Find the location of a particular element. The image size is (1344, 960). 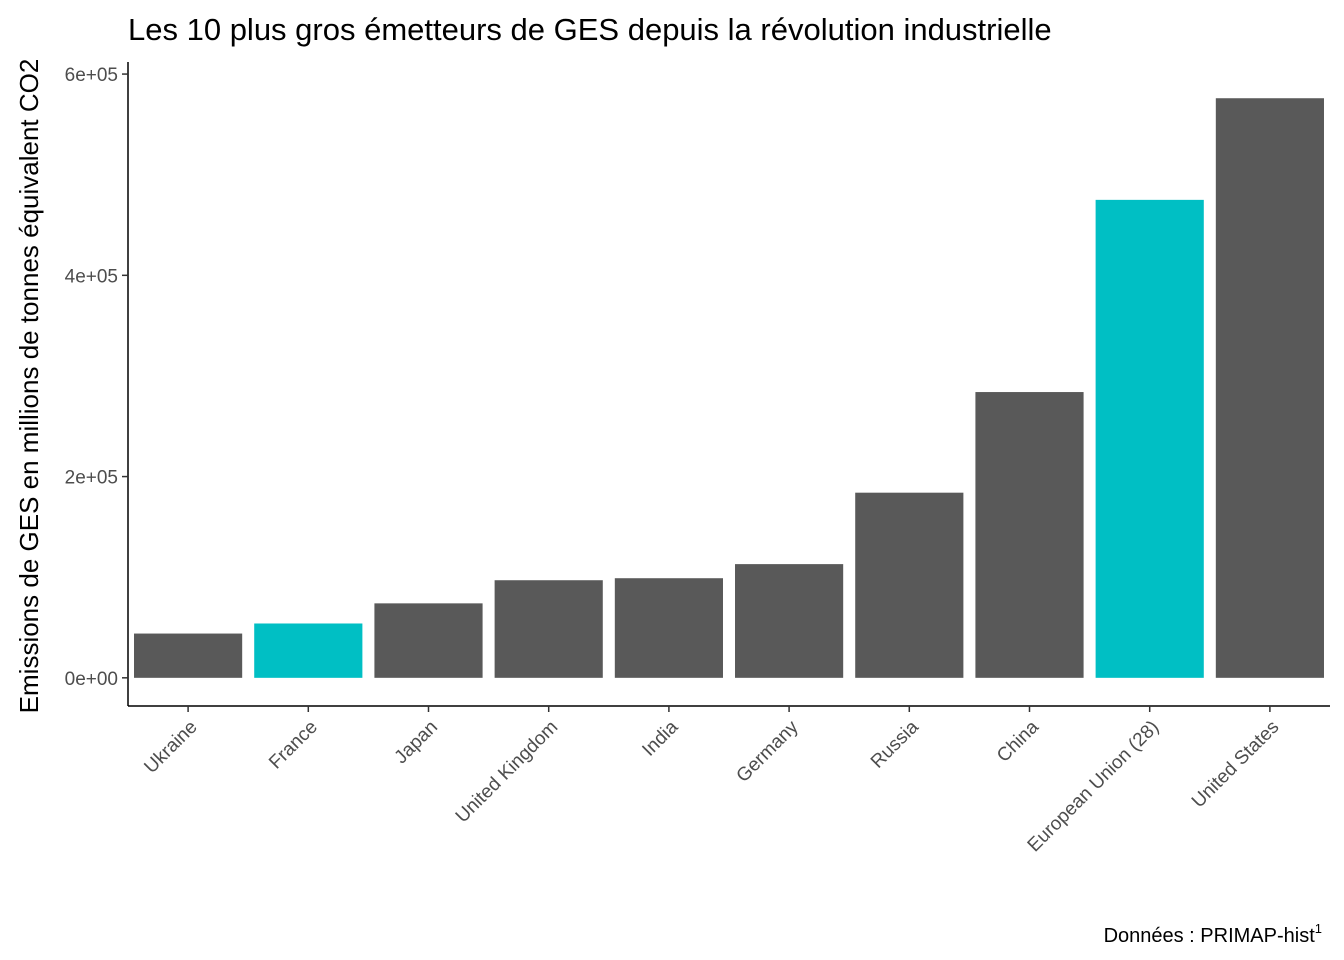

bar-united-states is located at coordinates (1269, 388).